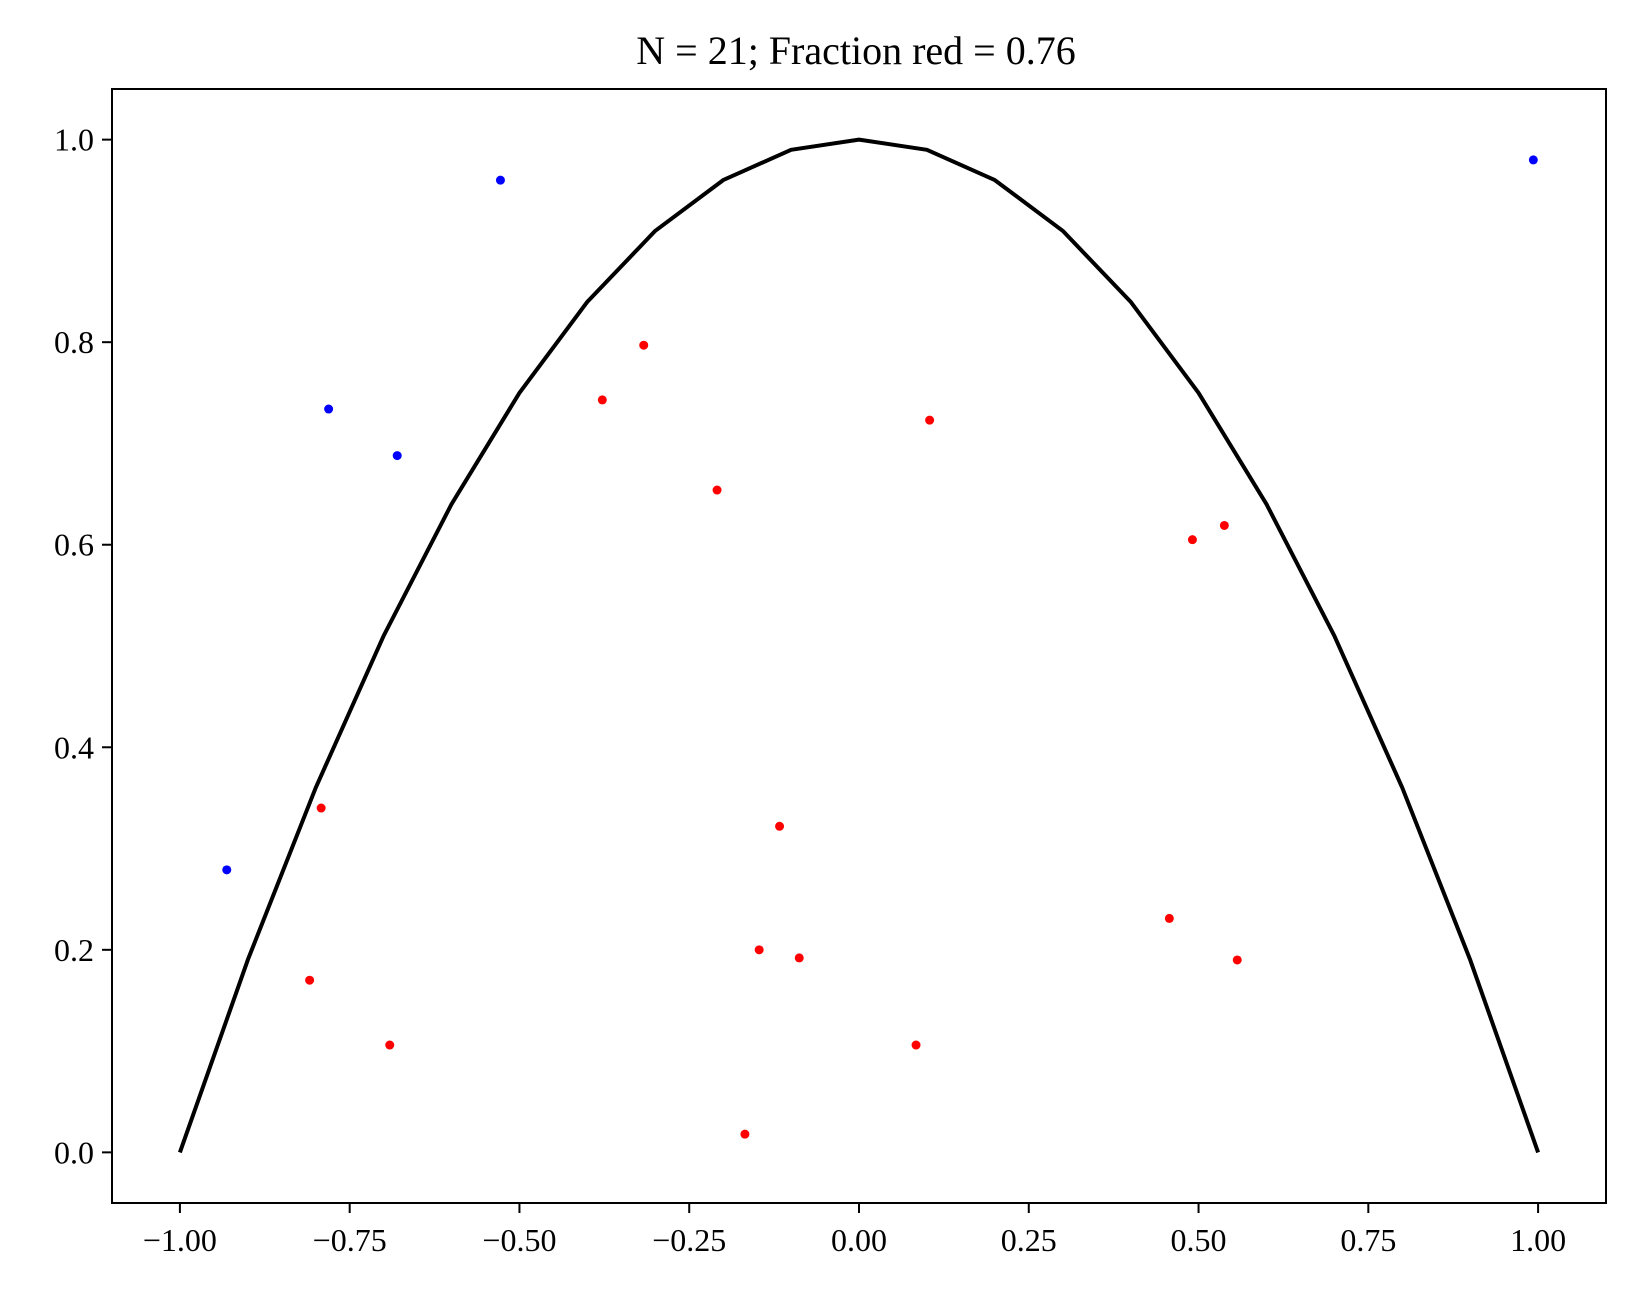 The height and width of the screenshot is (1295, 1629). What do you see at coordinates (859, 1240) in the screenshot?
I see `x-tick-label: 0.00` at bounding box center [859, 1240].